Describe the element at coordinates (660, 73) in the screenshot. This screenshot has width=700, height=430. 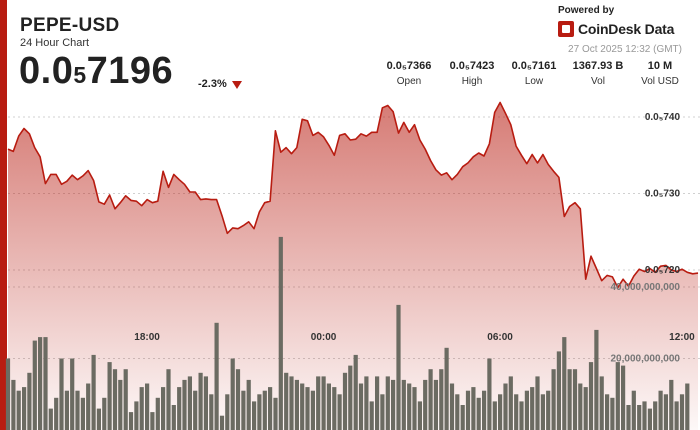
I see `stat-vol-usd: 10 M Vol USD` at that location.